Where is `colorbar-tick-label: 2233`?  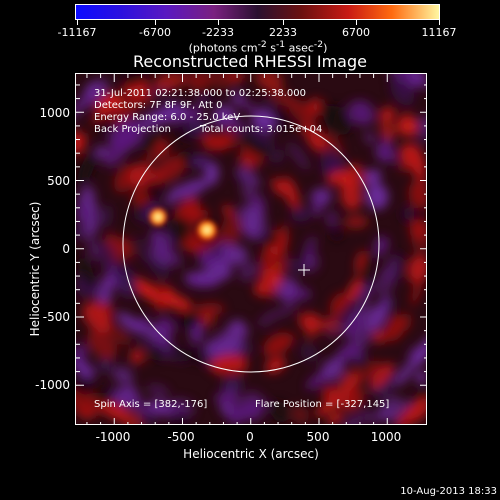 colorbar-tick-label: 2233 is located at coordinates (283, 32).